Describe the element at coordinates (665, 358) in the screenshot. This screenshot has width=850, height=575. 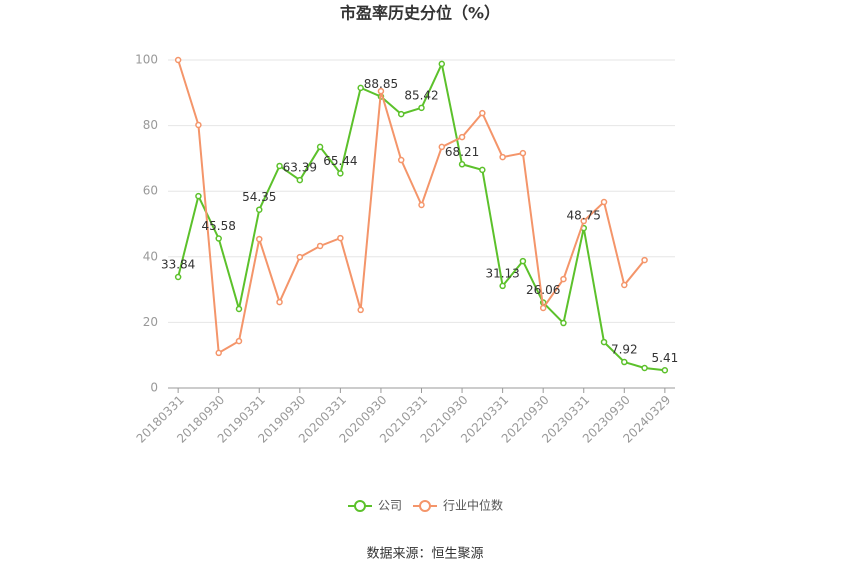
I see `value-label: 5.41` at that location.